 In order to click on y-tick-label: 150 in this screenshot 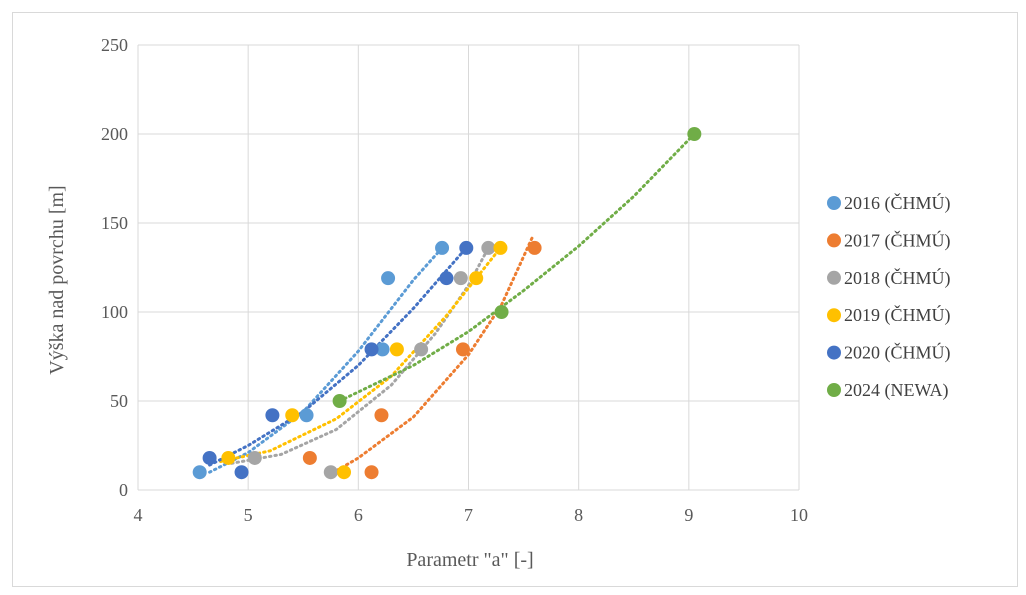, I will do `click(114, 223)`.